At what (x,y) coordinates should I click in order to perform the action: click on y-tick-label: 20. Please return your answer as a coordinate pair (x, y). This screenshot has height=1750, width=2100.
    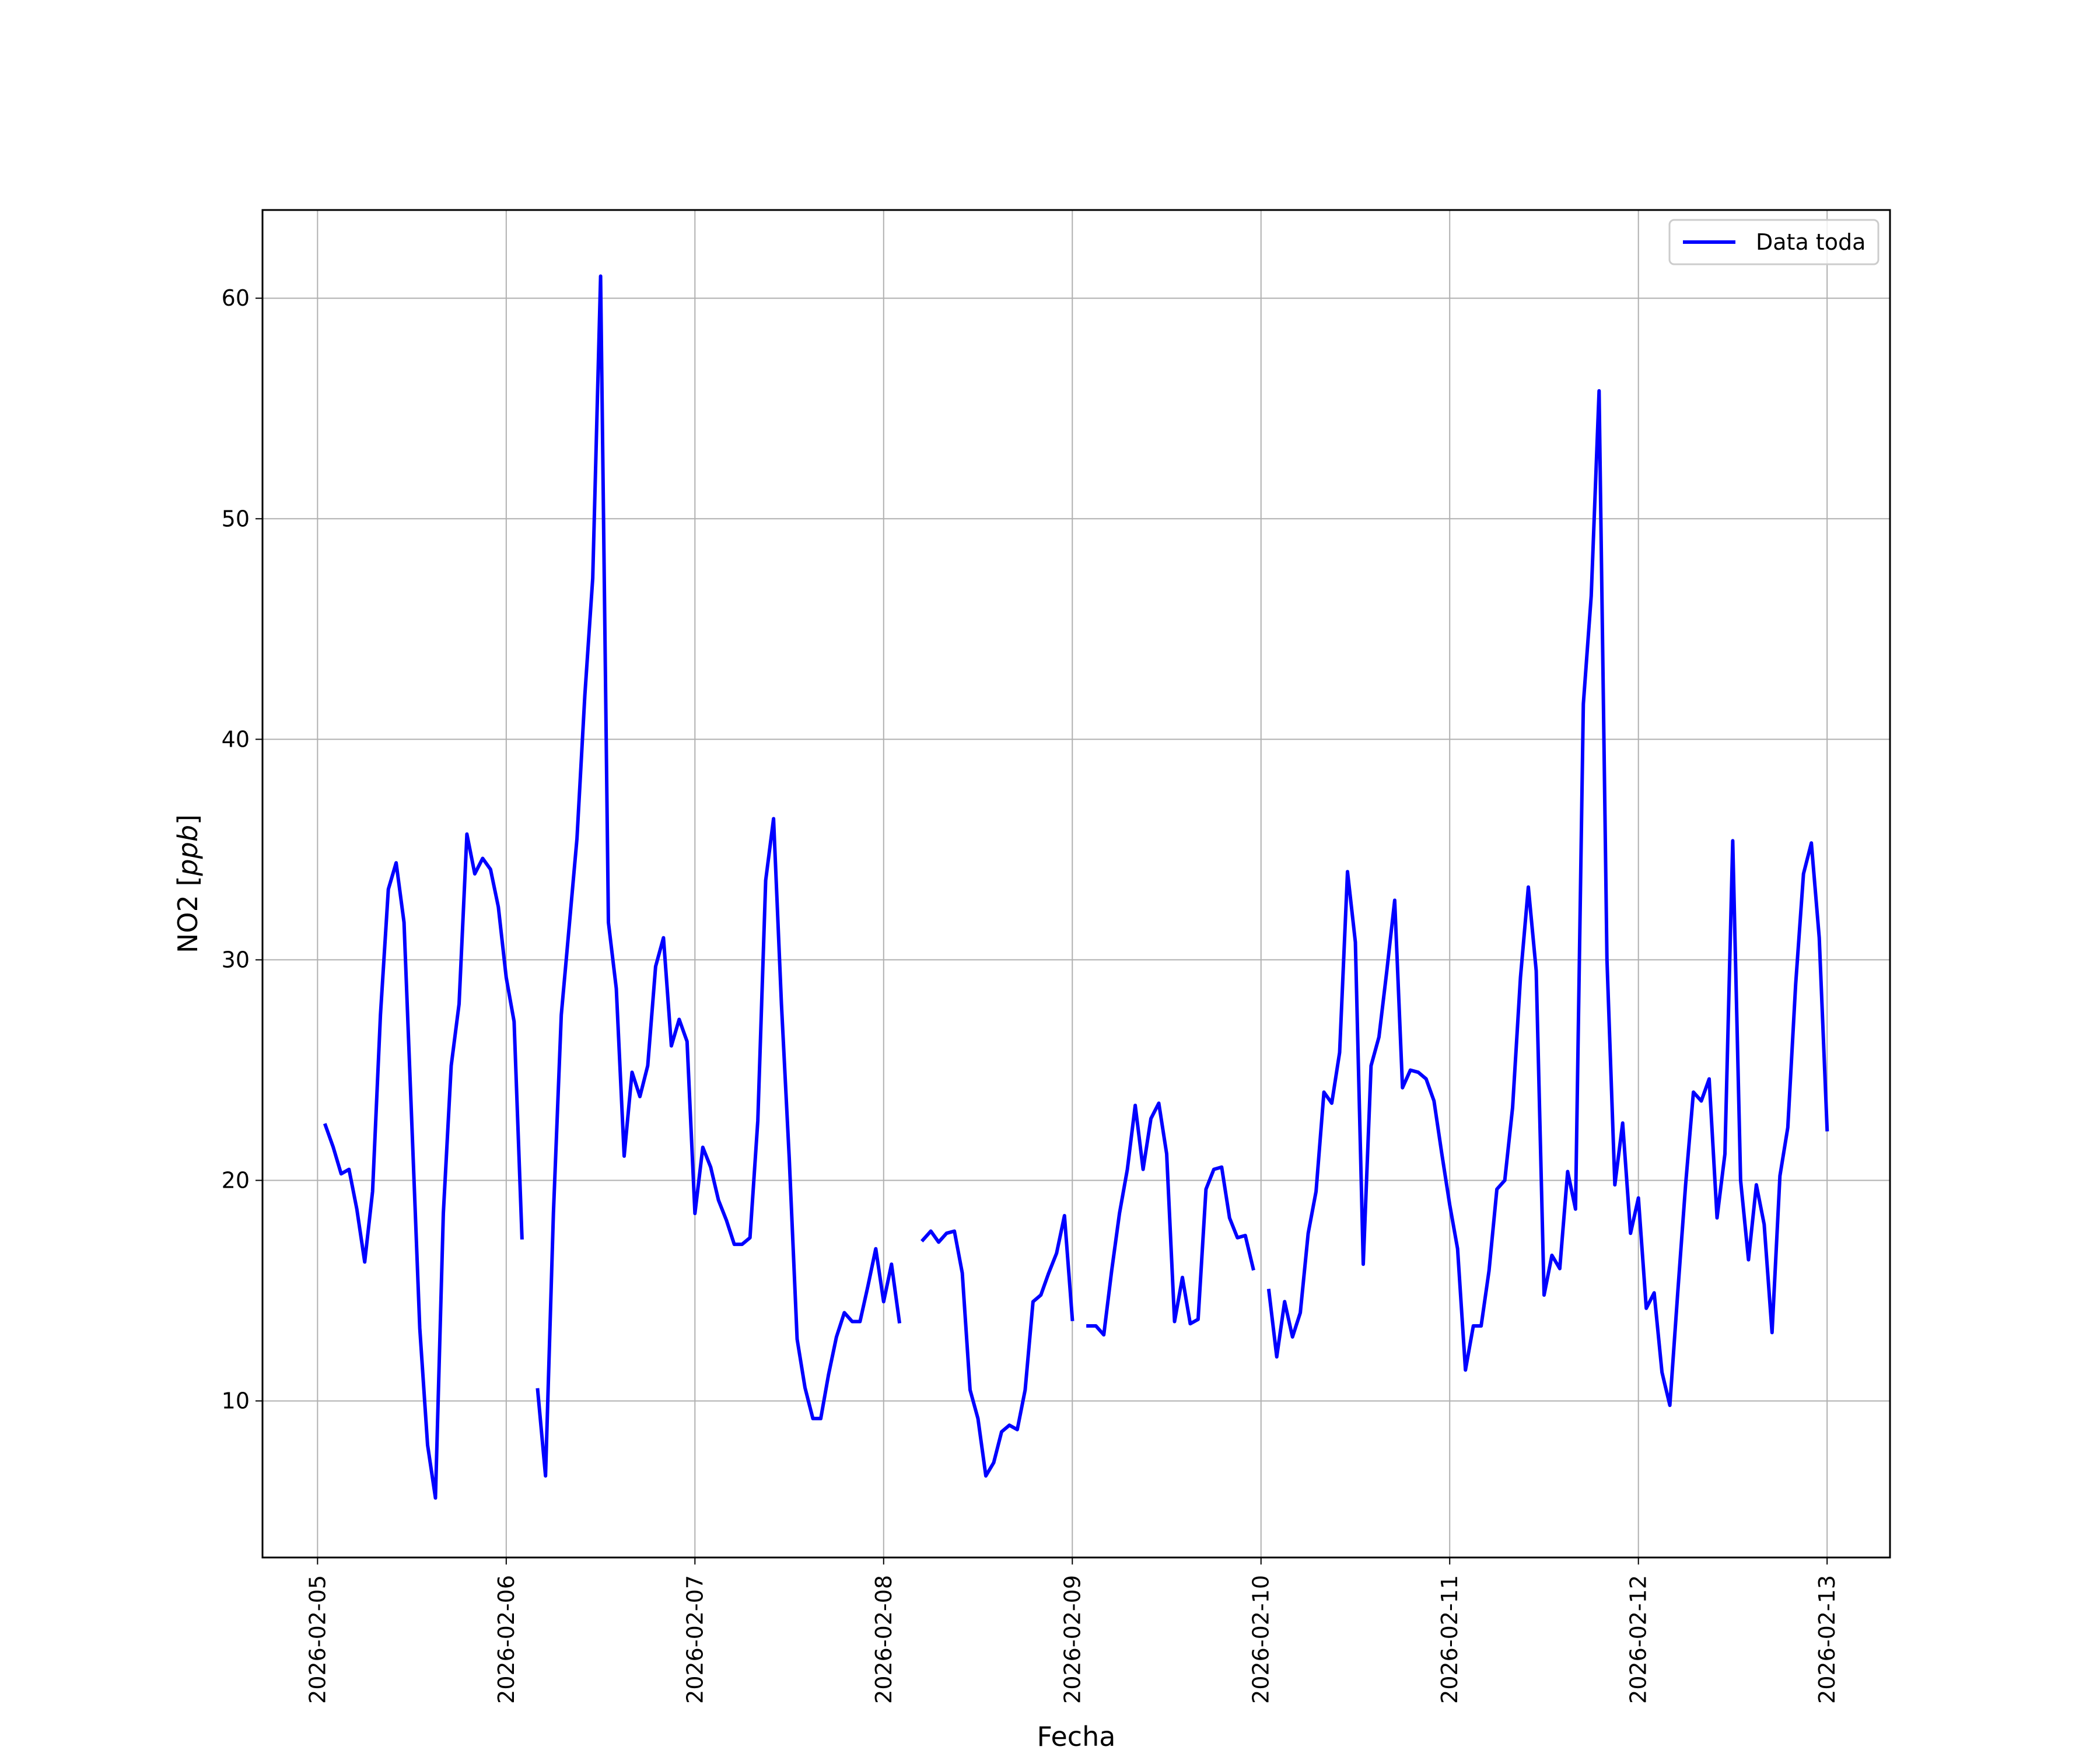
    Looking at the image, I should click on (236, 1181).